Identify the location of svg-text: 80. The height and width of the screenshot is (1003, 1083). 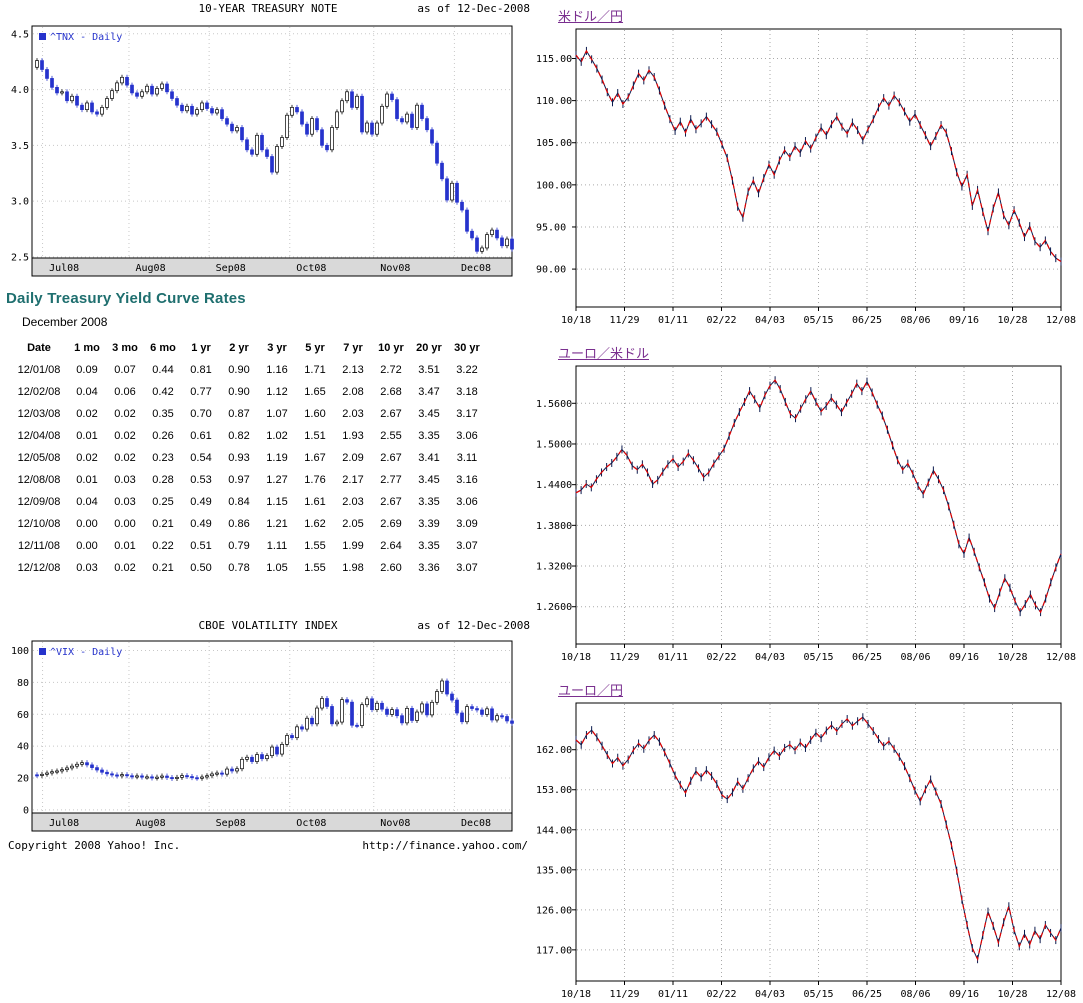
(23, 683).